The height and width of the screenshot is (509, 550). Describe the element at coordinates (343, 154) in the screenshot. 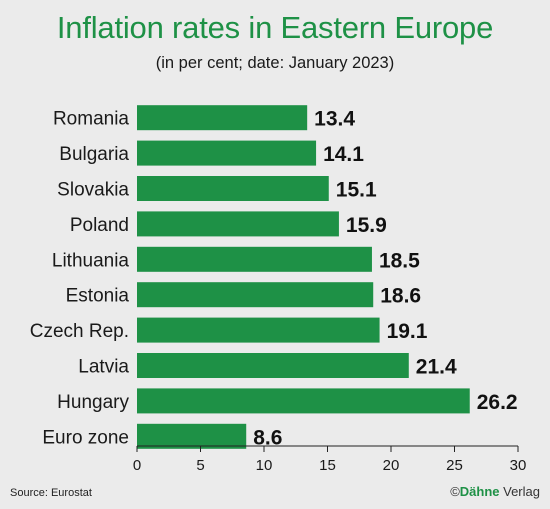

I see `value-label: 14.1` at that location.